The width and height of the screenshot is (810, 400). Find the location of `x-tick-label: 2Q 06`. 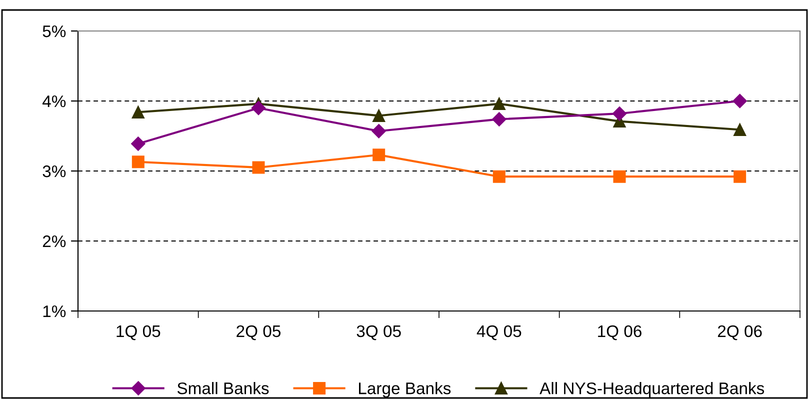

x-tick-label: 2Q 06 is located at coordinates (740, 332).